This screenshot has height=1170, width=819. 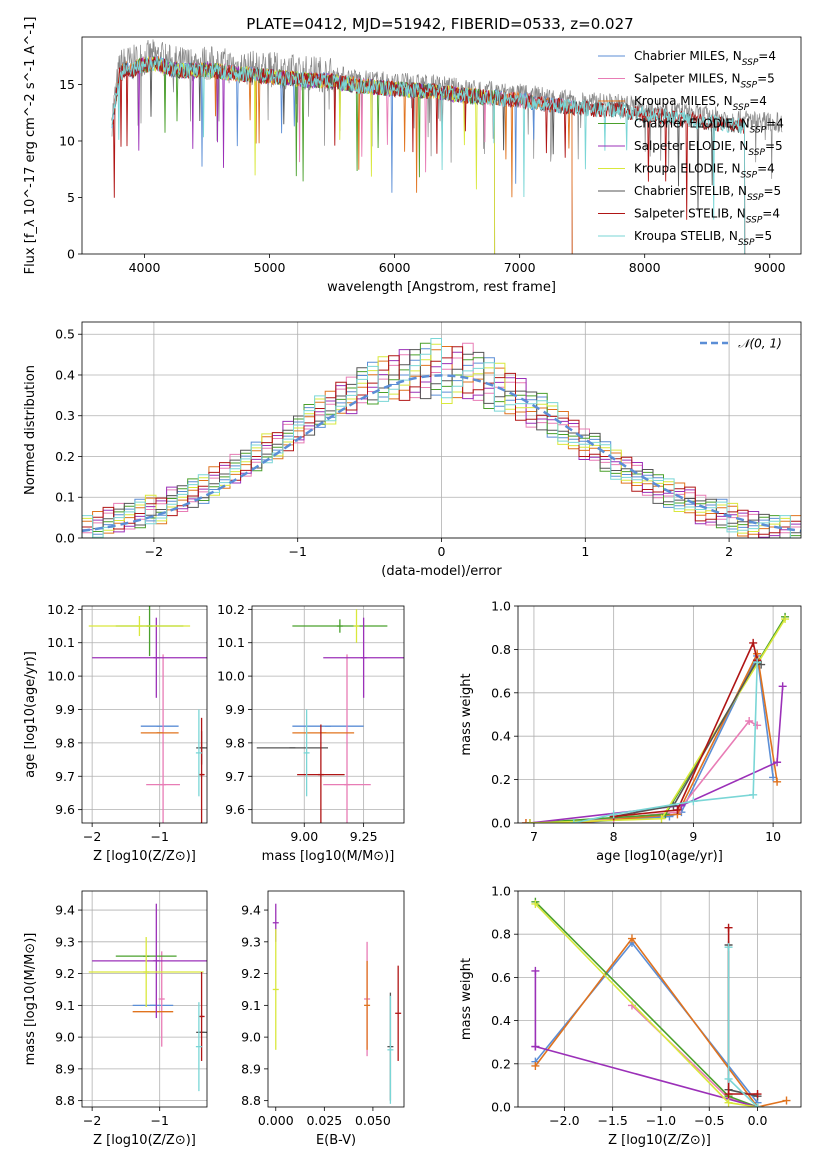 What do you see at coordinates (709, 126) in the screenshot?
I see `legend-entry: Chabrier ELODIE, NSSP=4` at bounding box center [709, 126].